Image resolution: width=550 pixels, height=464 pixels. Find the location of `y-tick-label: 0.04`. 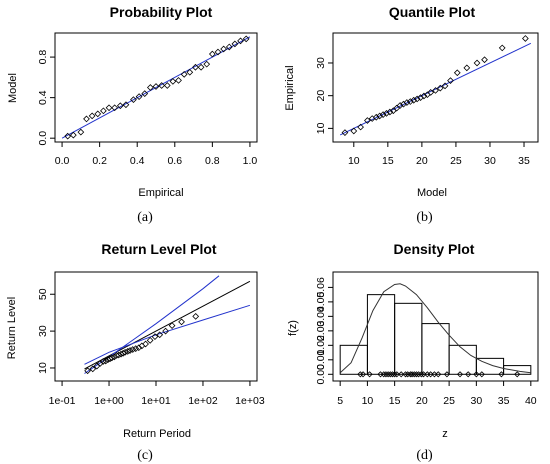

y-tick-label: 0.04 is located at coordinates (321, 316).